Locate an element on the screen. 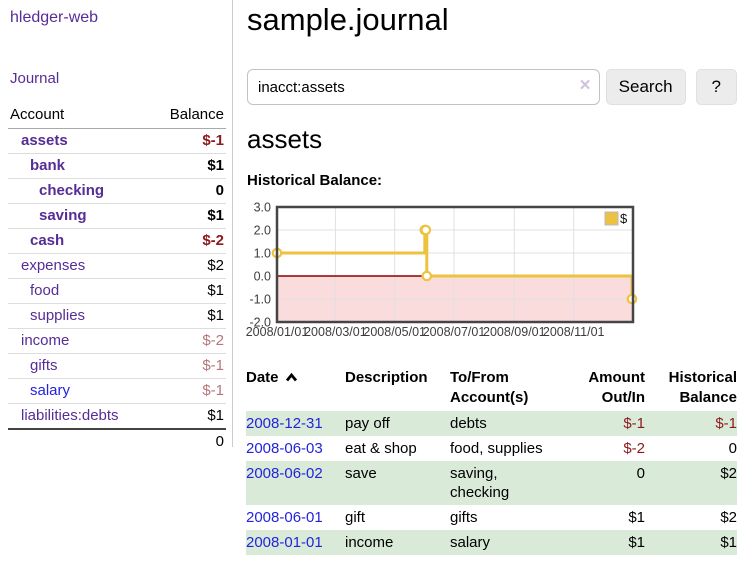 This screenshot has height=582, width=742. accounts-total-row: 0 is located at coordinates (117, 441).